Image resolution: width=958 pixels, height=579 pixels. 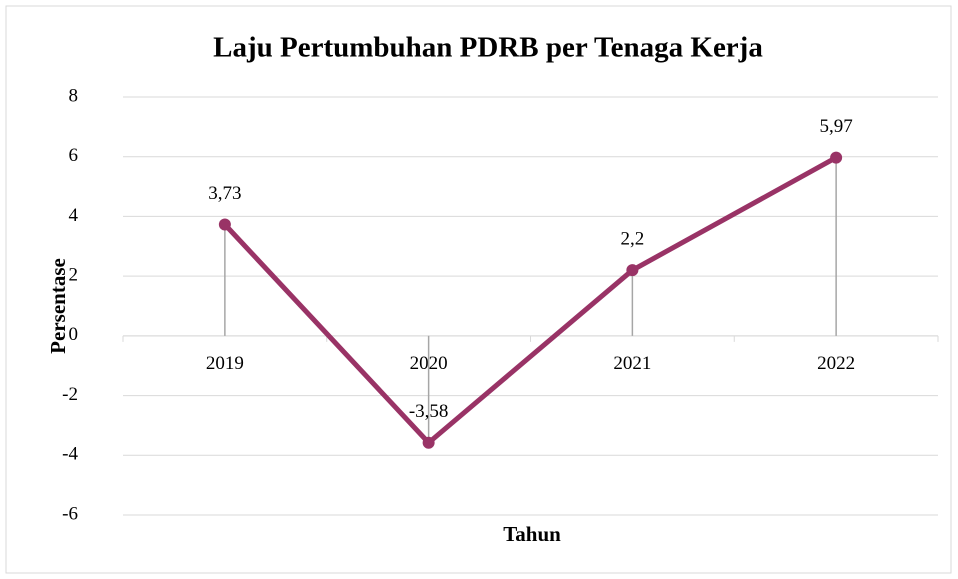 I want to click on chart-title: Laju Pertumbuhan PDRB per Tenaga Kerja, so click(x=488, y=48).